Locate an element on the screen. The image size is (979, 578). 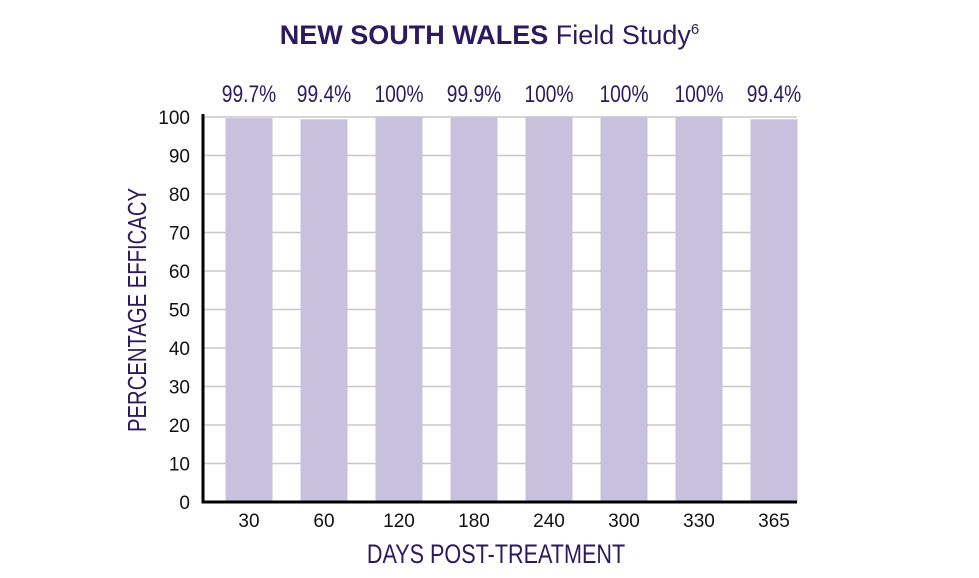
chart-title-bold: NEW SOUTH WALES is located at coordinates (414, 35).